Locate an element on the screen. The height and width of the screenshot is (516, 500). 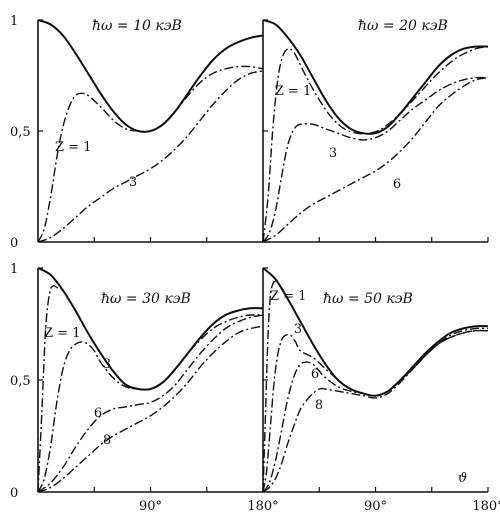
panel-title: ħω = 30 кэВ is located at coordinates (146, 299).